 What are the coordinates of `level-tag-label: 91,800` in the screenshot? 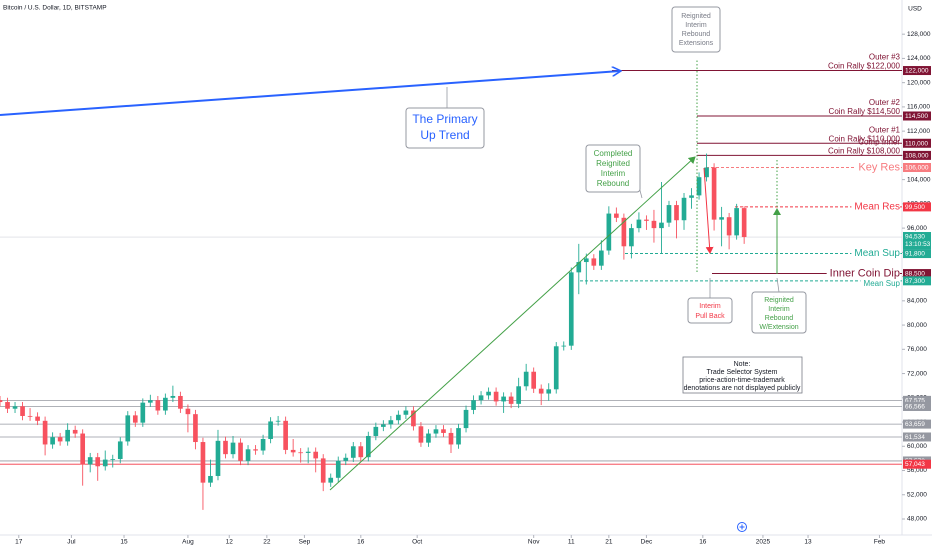 It's located at (915, 254).